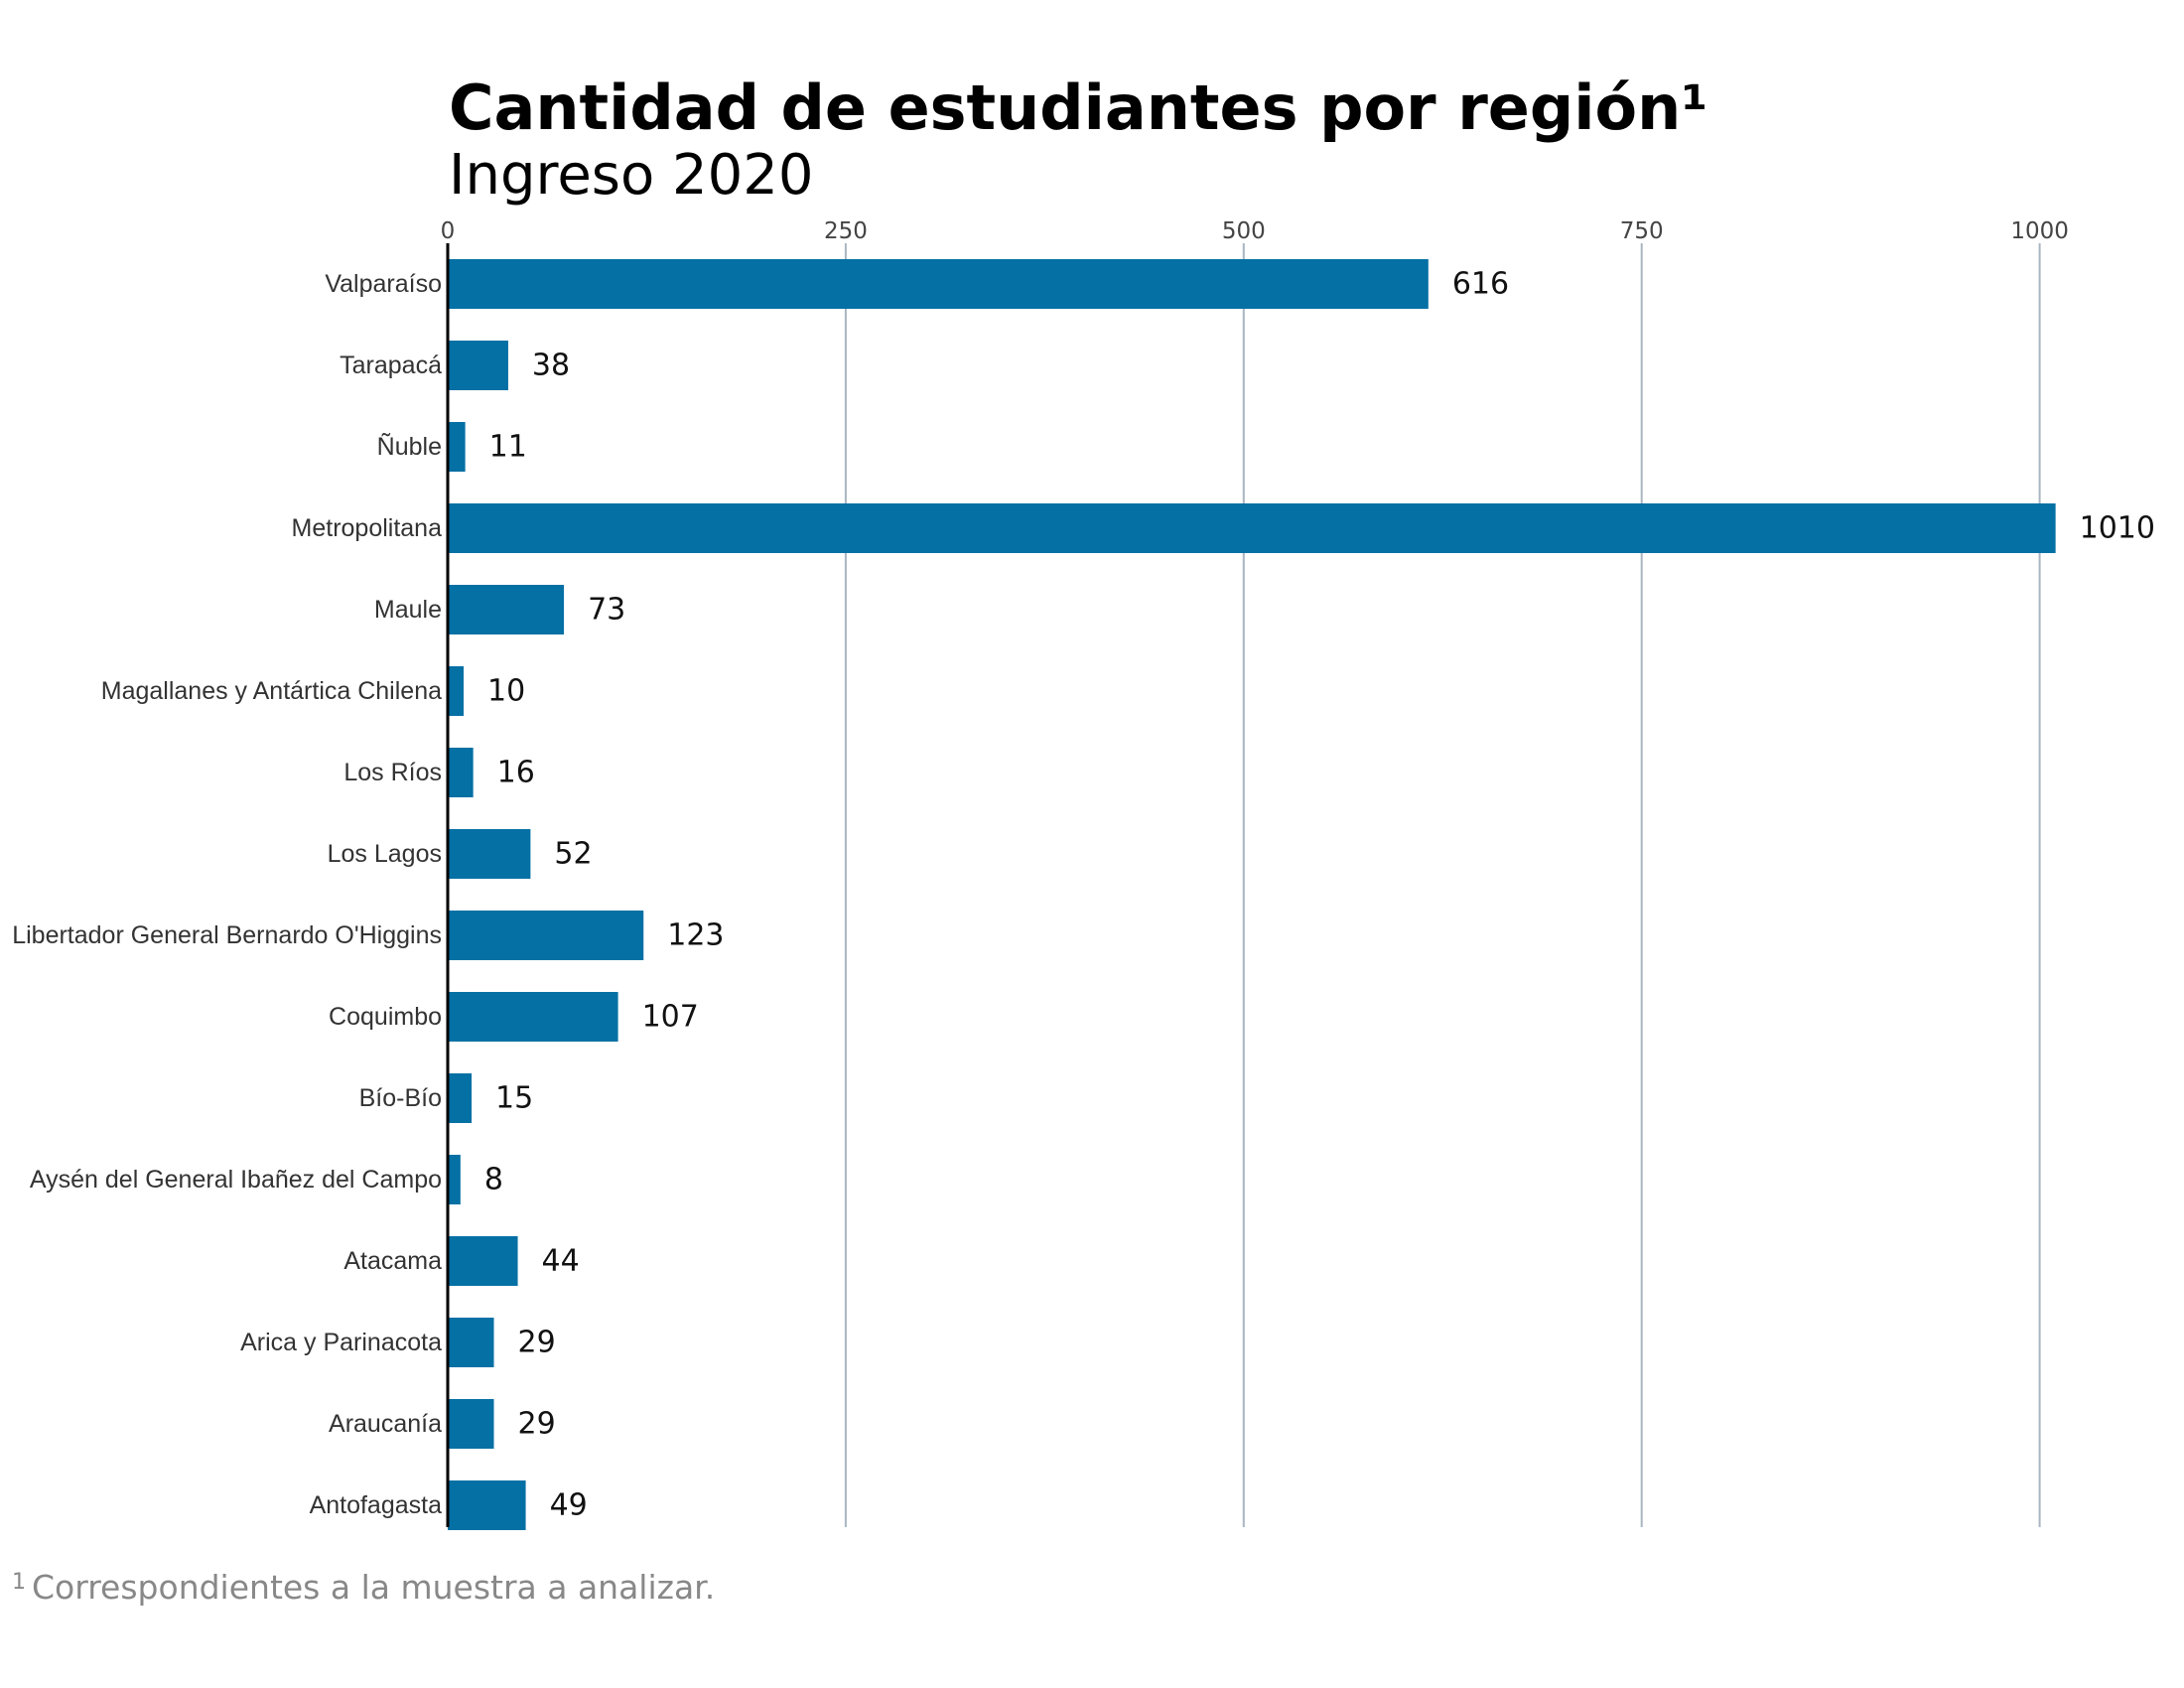  Describe the element at coordinates (367, 528) in the screenshot. I see `category-label: Metropolitana` at that location.